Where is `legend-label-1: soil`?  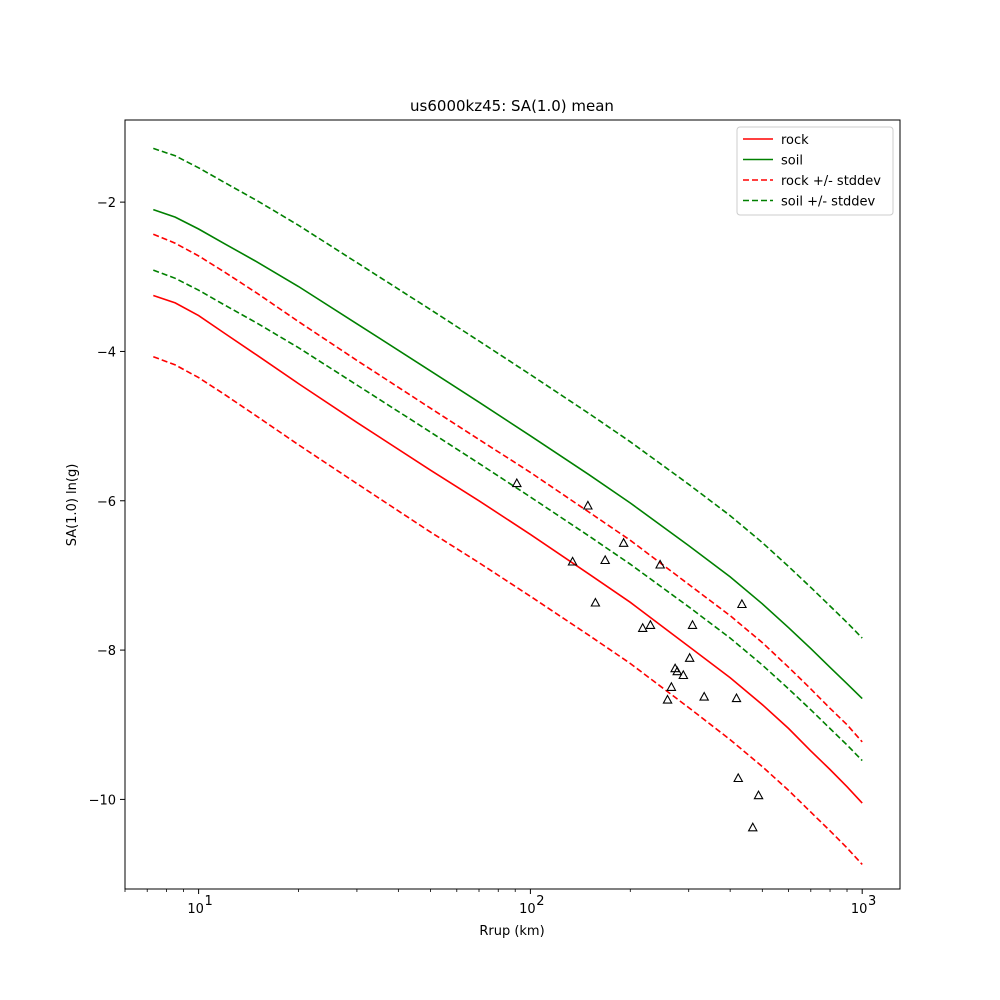 legend-label-1: soil is located at coordinates (792, 161).